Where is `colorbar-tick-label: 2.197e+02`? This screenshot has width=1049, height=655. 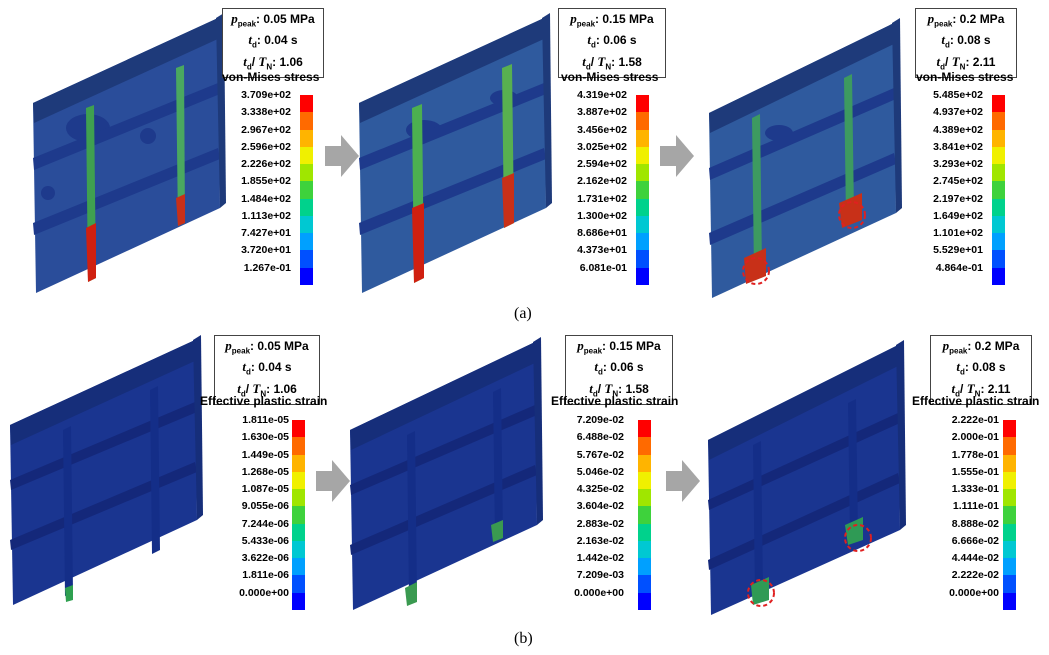
colorbar-tick-label: 2.197e+02 is located at coordinates (958, 198).